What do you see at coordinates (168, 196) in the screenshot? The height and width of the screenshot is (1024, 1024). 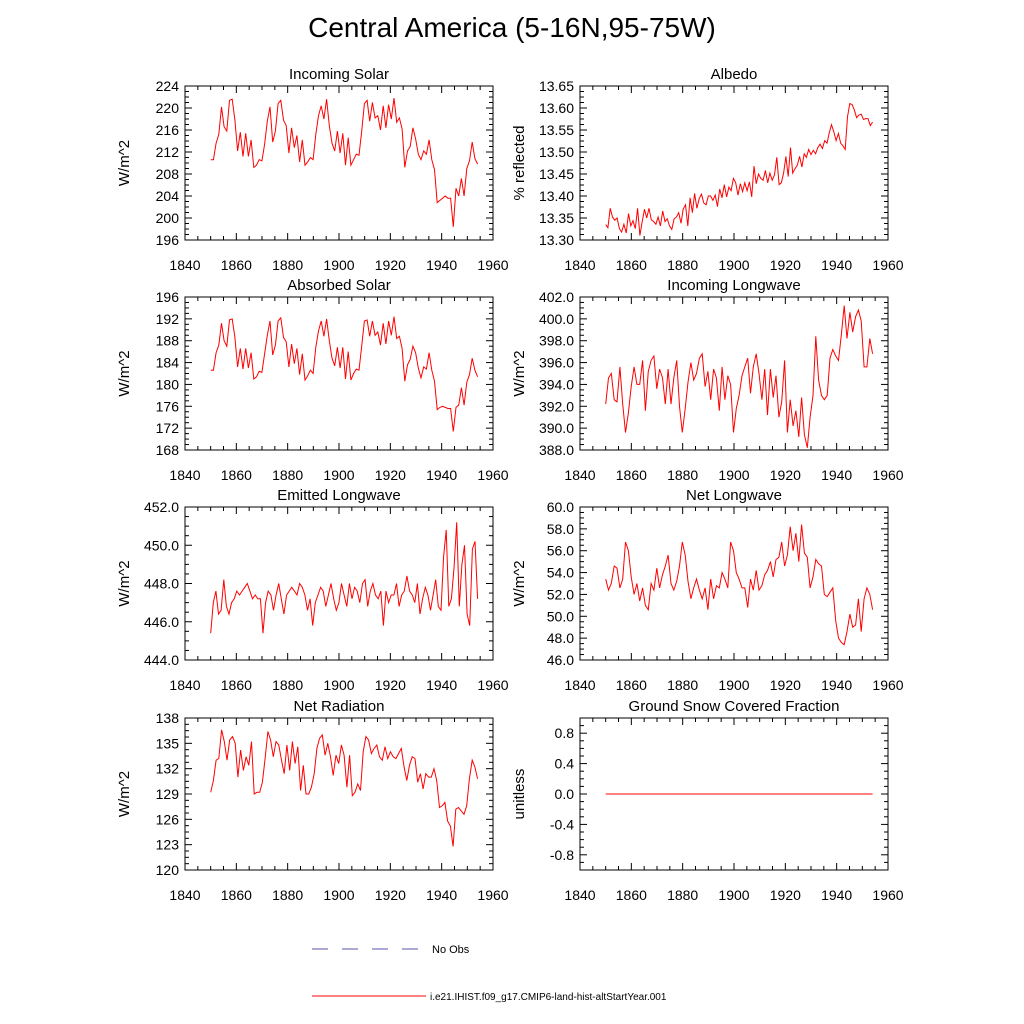 I see `y-tick-label: 204` at bounding box center [168, 196].